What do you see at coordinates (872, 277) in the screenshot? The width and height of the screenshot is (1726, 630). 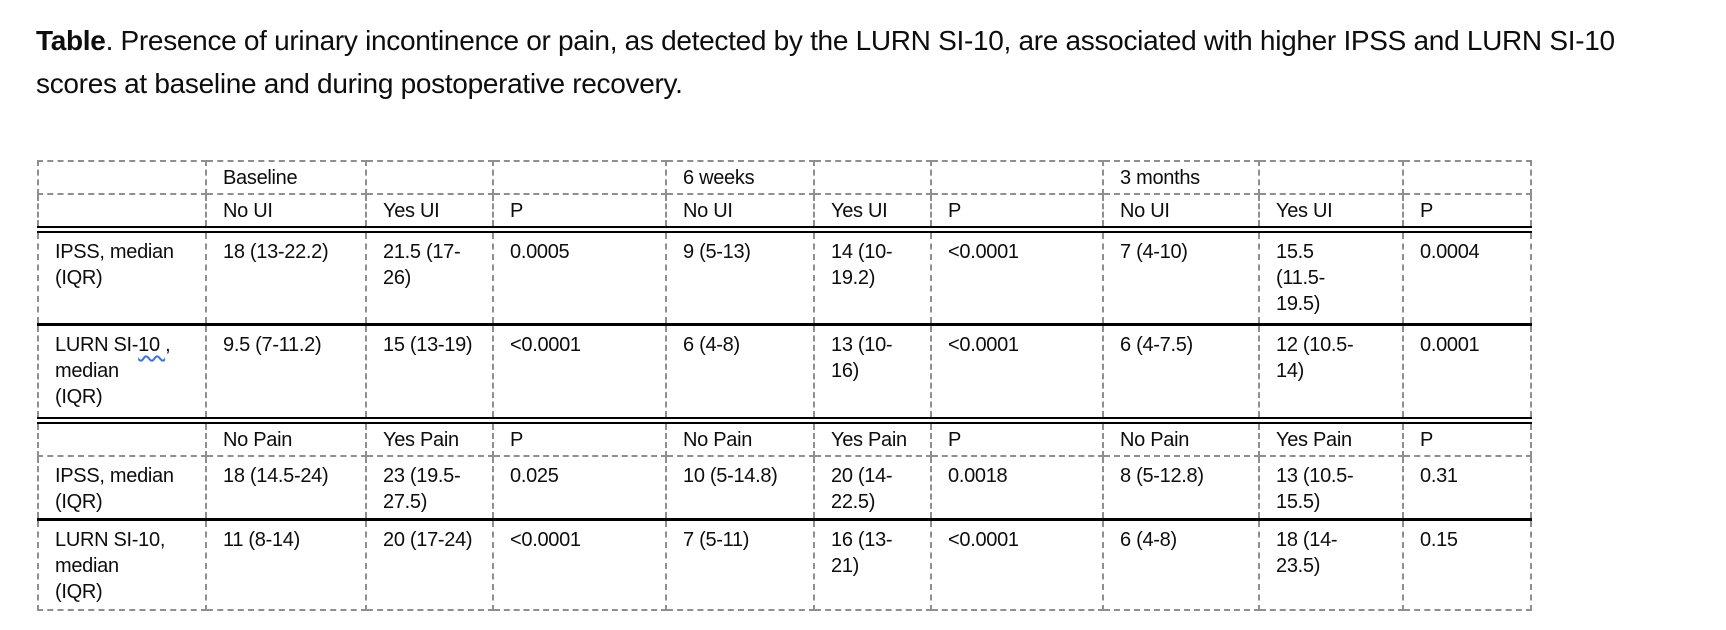 I see `cell-6w-yes-ui: 14 (10- 19.2)` at bounding box center [872, 277].